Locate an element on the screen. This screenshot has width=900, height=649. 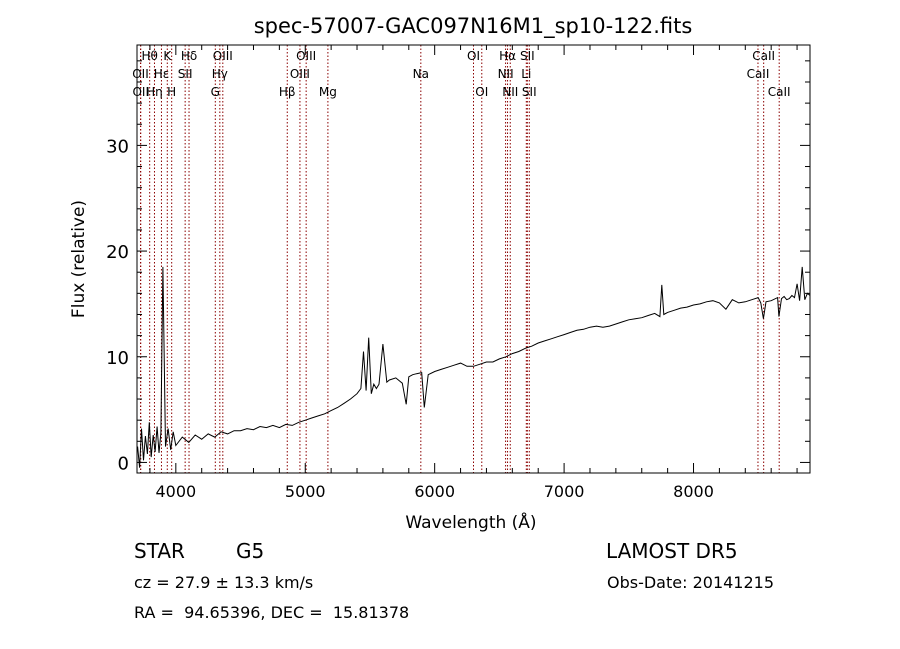
spectral-line-label: K is located at coordinates (167, 56).